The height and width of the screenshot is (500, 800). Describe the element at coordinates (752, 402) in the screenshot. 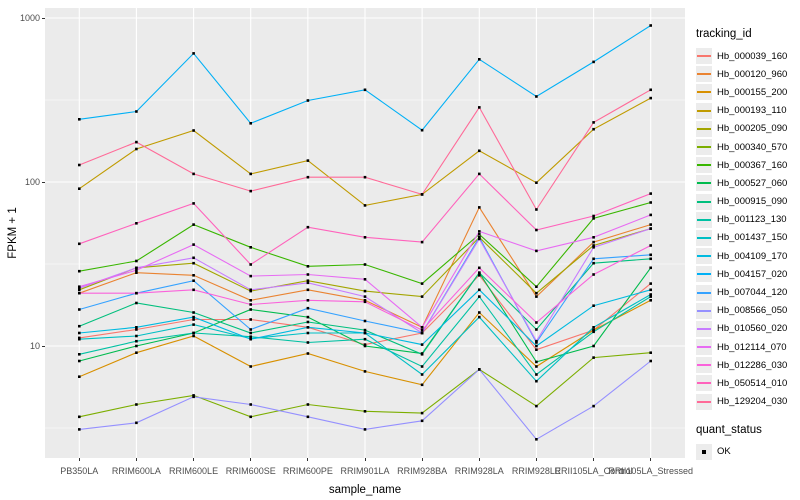

I see `legend-item-label: Hb_129204_030` at that location.